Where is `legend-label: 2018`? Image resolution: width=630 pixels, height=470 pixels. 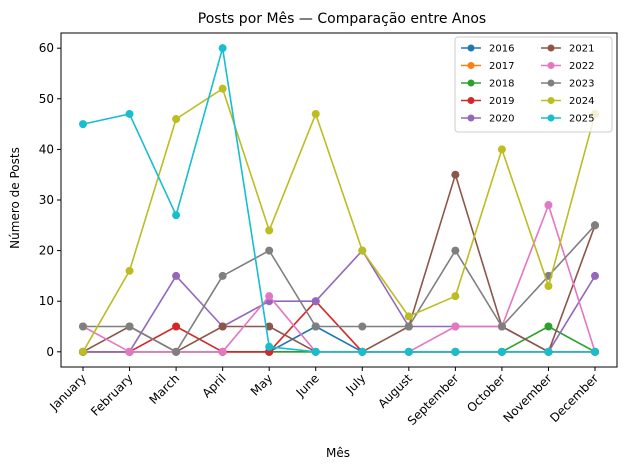
legend-label: 2018 is located at coordinates (501, 84).